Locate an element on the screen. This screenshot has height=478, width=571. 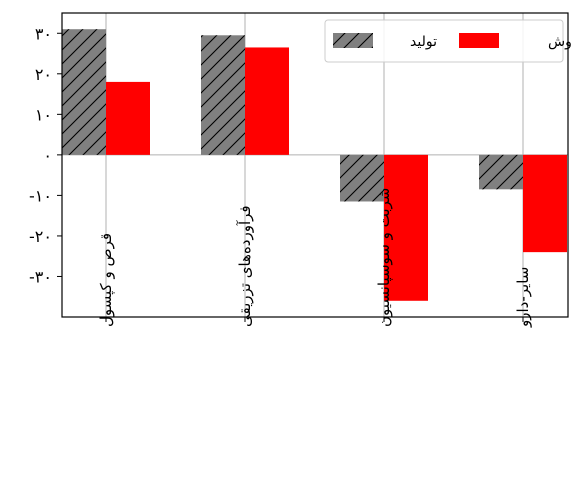
y-tick-label: -۲۰ is located at coordinates (40, 236).